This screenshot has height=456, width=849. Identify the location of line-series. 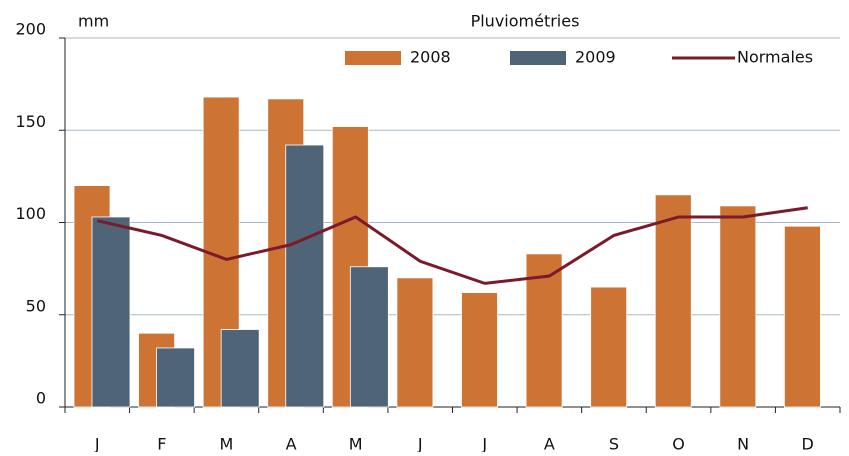
(452, 245).